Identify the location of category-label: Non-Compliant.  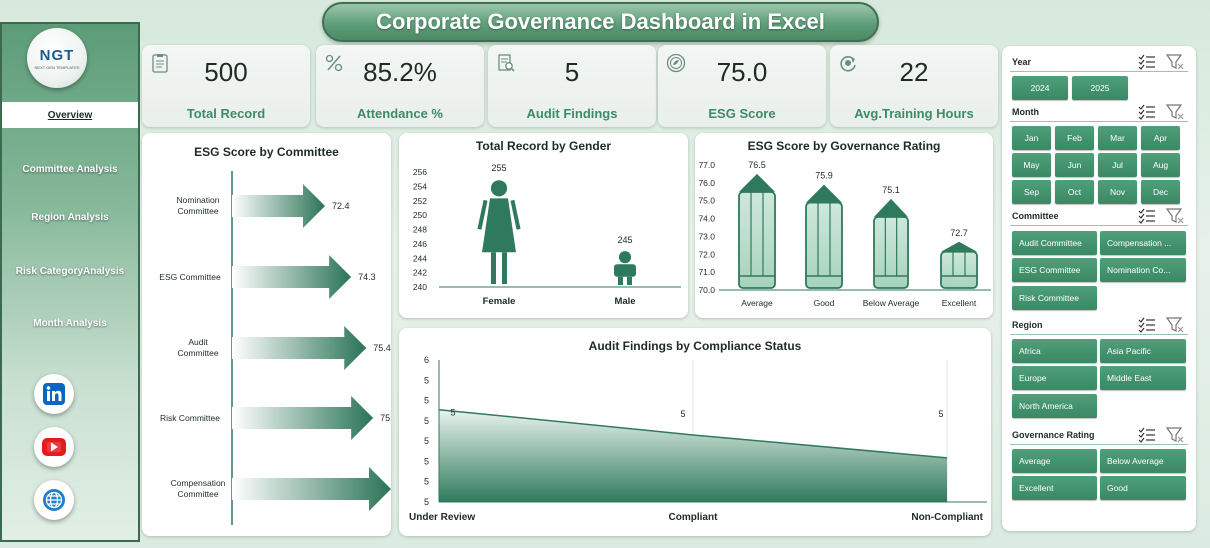
(947, 517).